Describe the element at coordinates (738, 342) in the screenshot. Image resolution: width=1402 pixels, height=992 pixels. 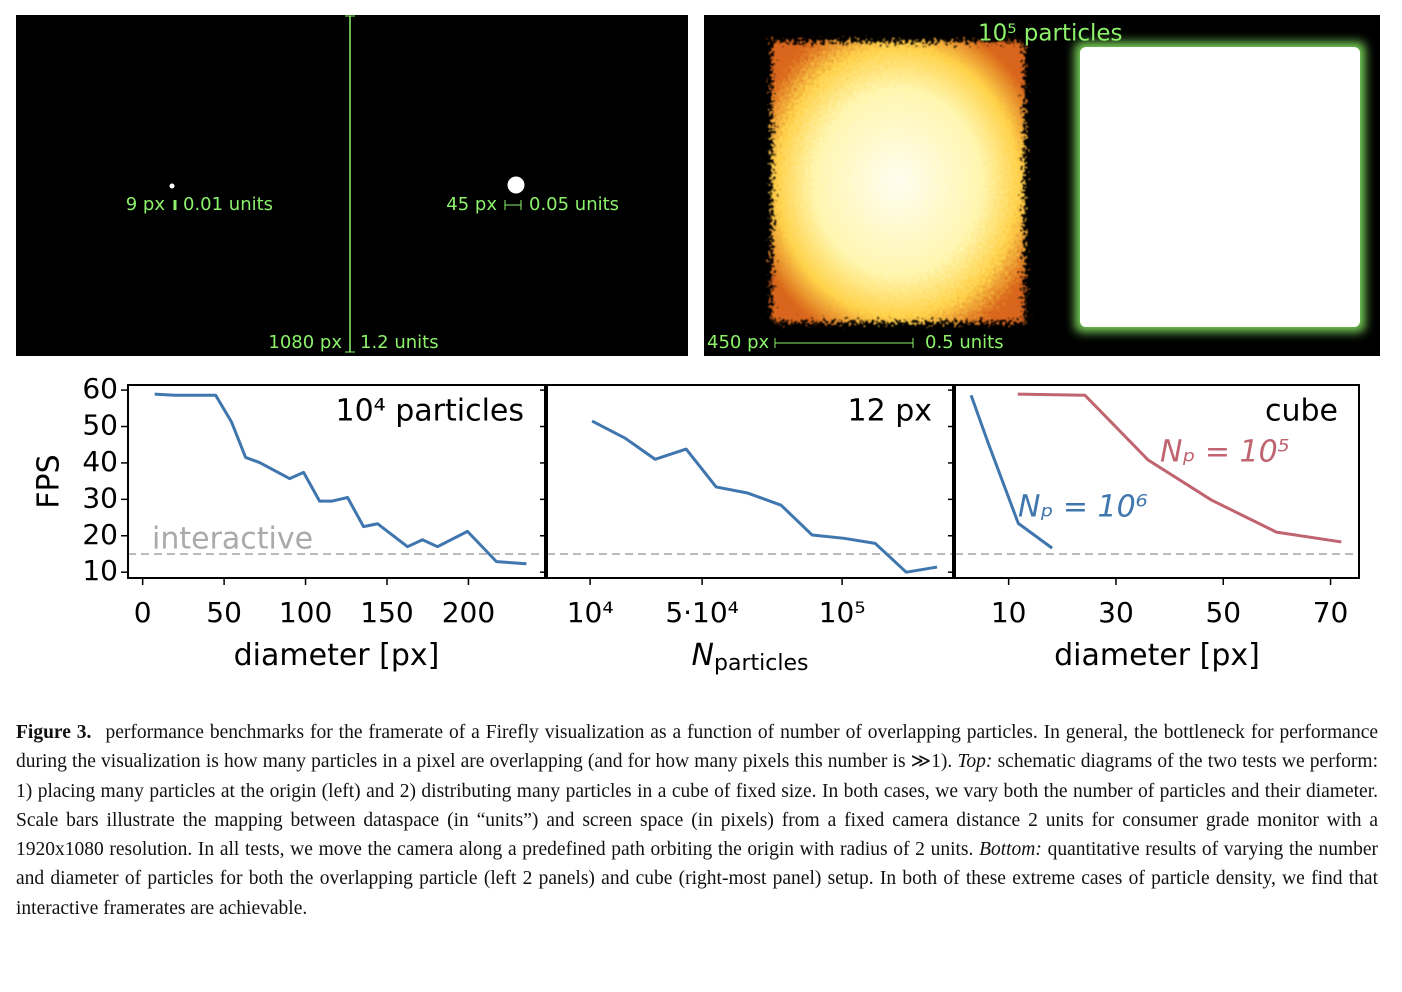
I see `label: 450 px` at that location.